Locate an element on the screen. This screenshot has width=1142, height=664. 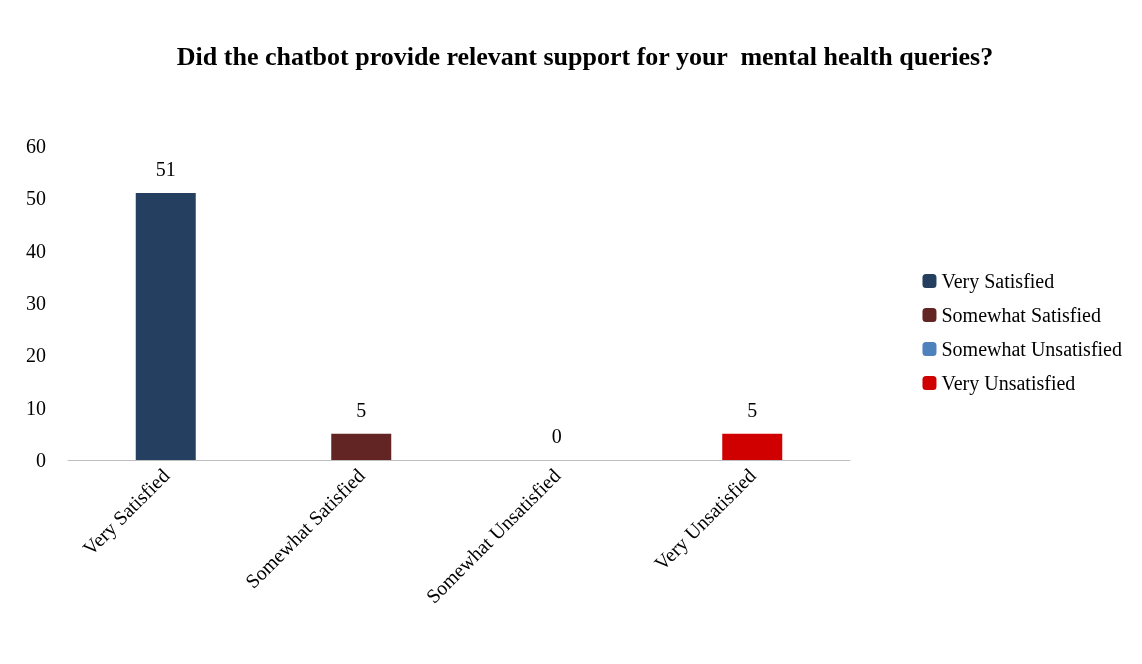
y-tick-label: 40 is located at coordinates (36, 250).